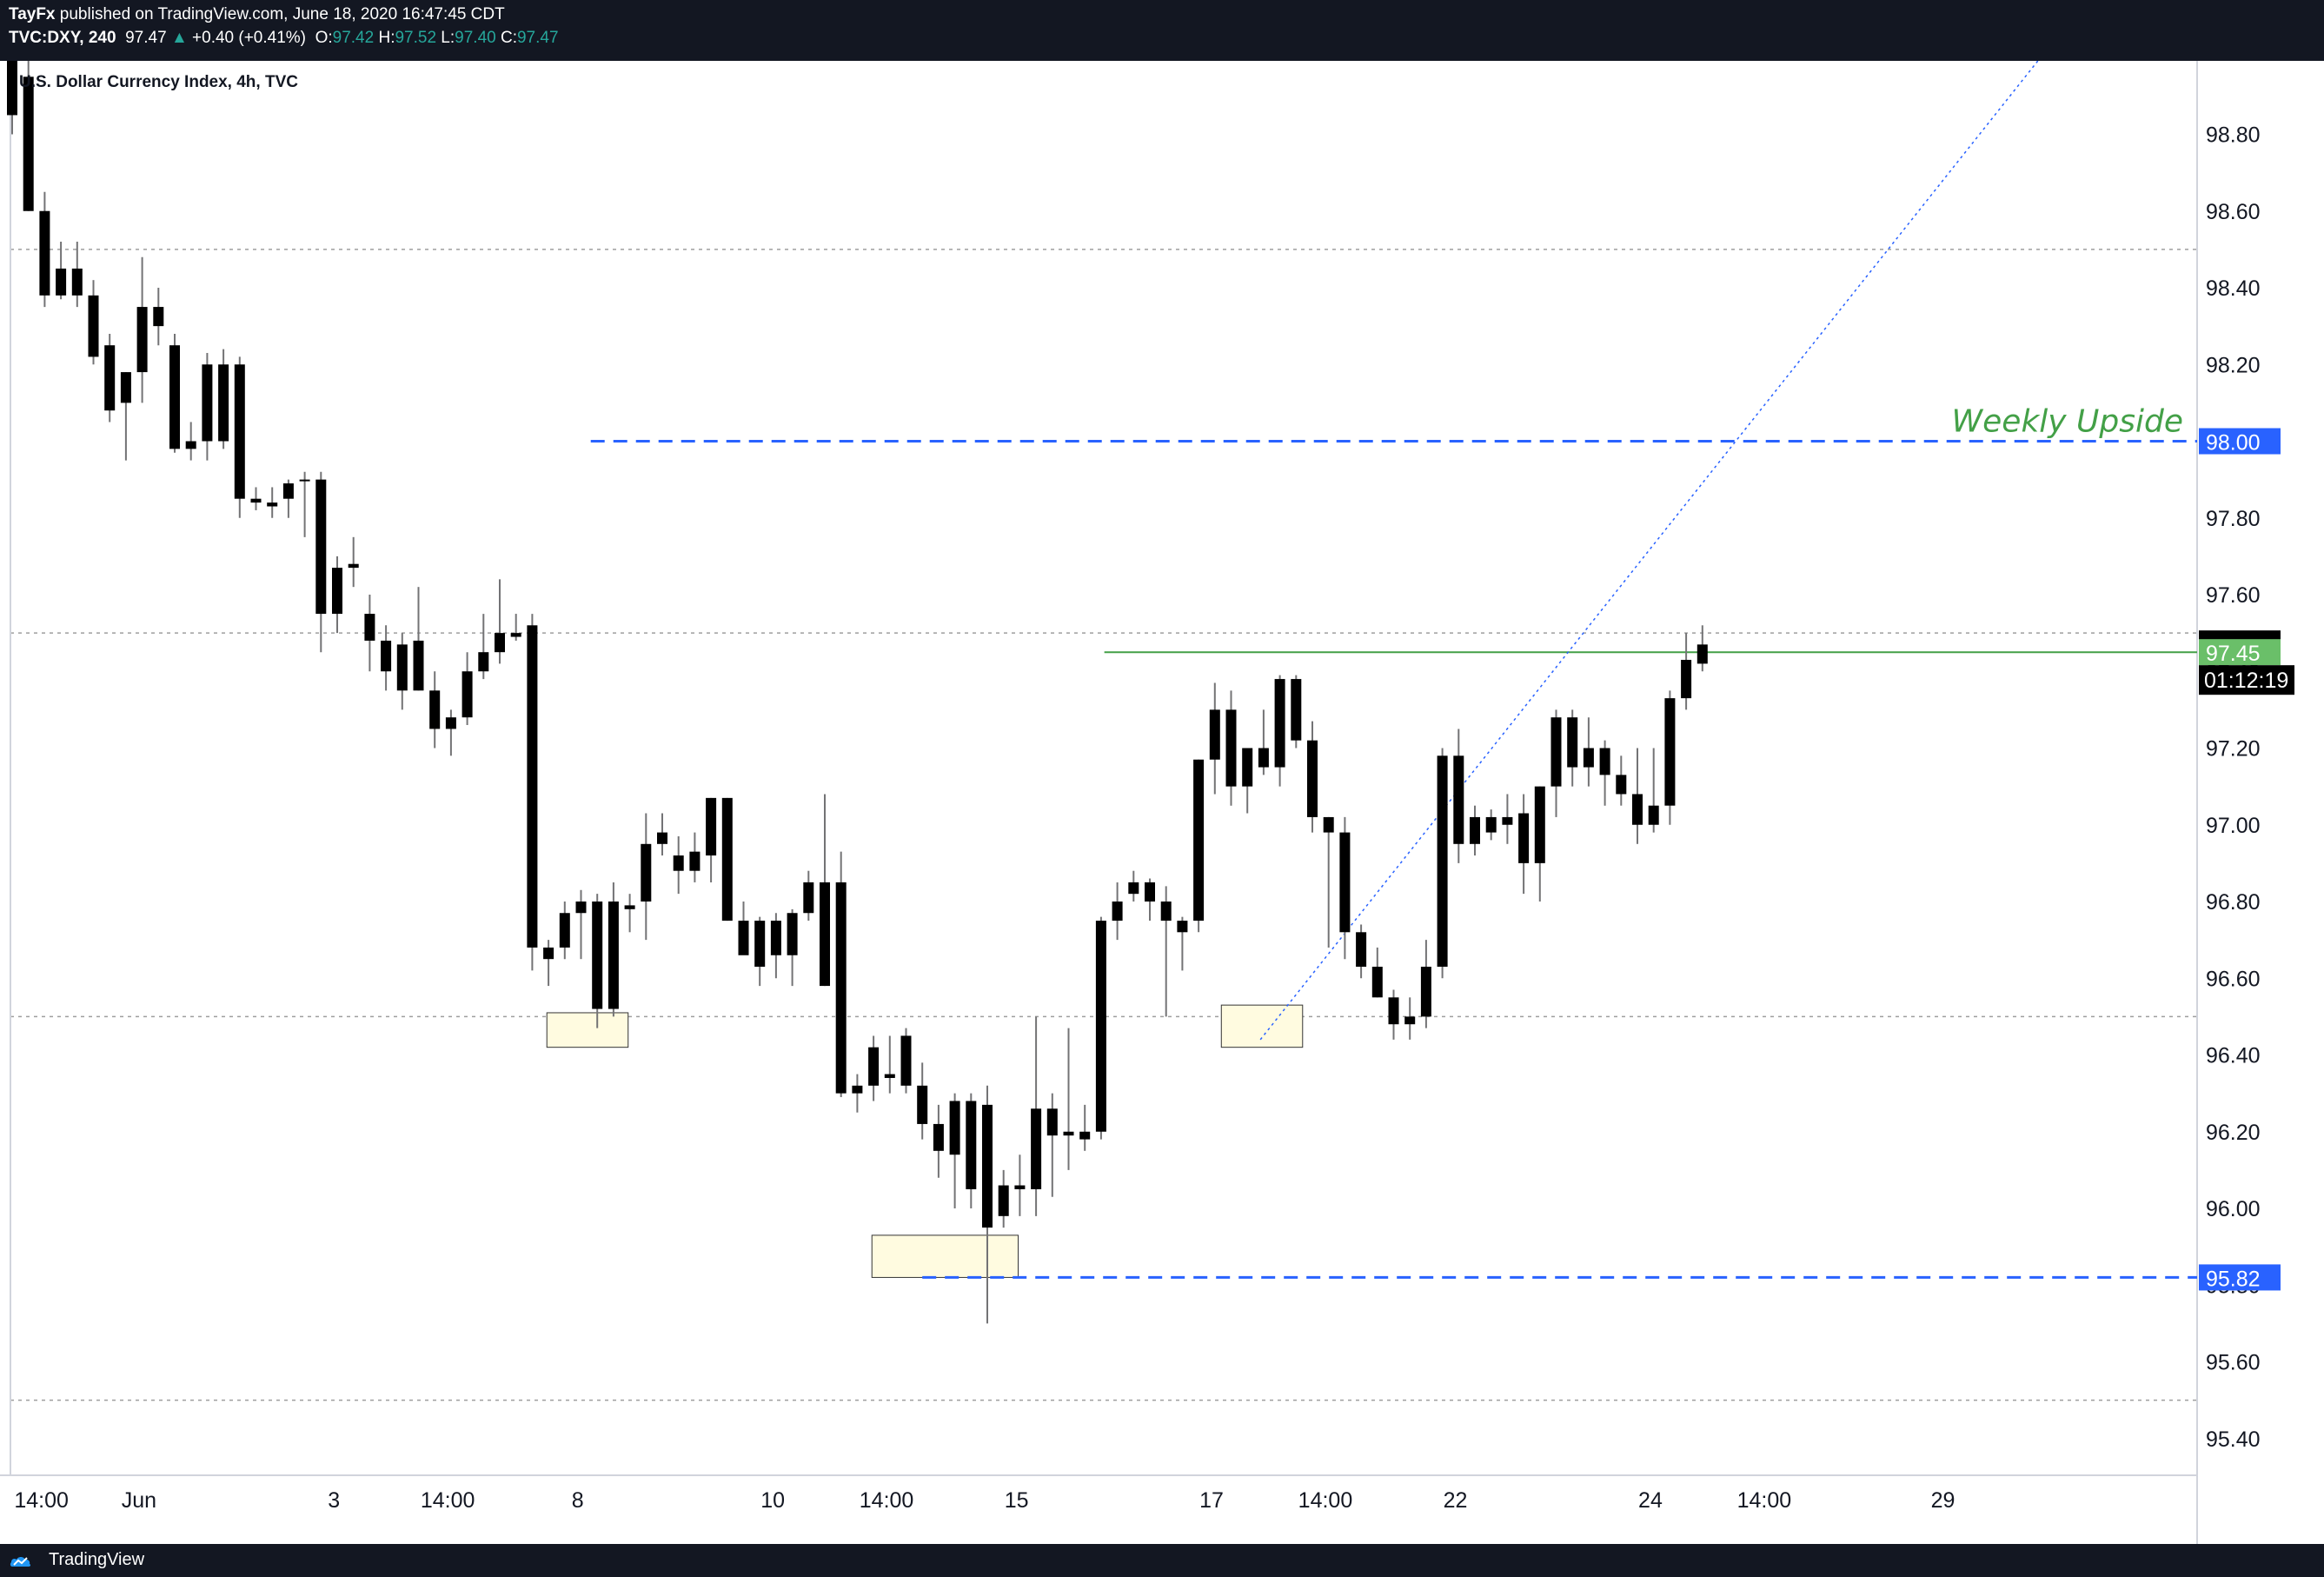  Describe the element at coordinates (32, 14) in the screenshot. I see `author-name: TayFx` at that location.